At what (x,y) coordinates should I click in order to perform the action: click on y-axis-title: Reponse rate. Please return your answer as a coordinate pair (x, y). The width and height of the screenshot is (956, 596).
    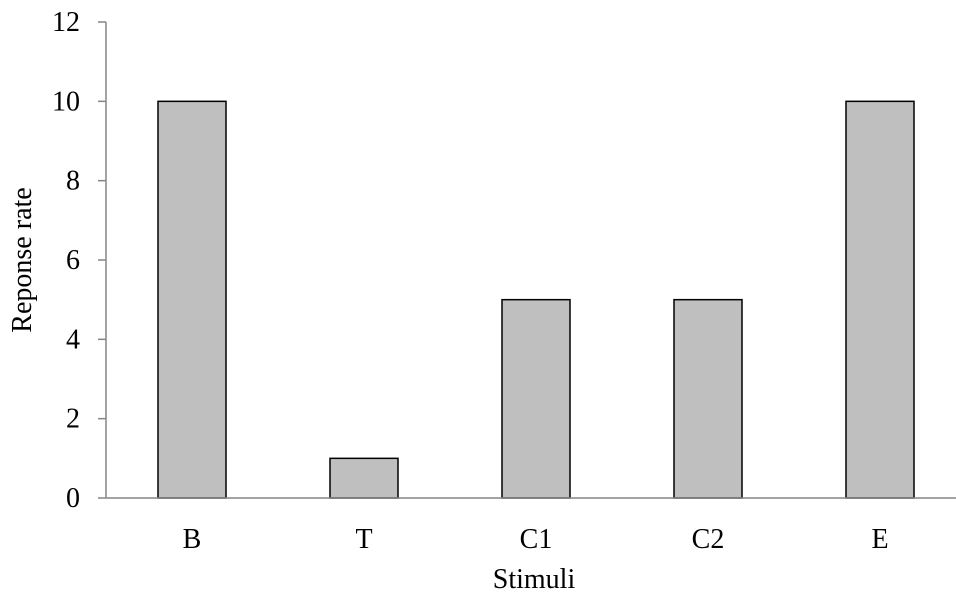
    Looking at the image, I should click on (22, 259).